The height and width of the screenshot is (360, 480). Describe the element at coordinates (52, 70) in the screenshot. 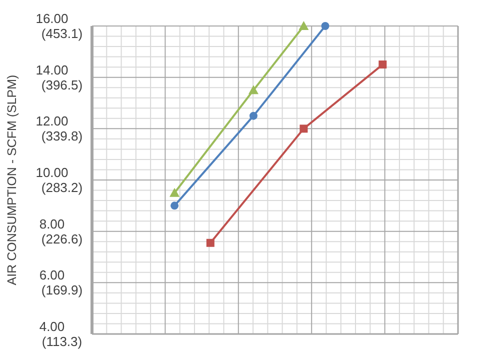

I see `y-tick-label: 14.00` at that location.